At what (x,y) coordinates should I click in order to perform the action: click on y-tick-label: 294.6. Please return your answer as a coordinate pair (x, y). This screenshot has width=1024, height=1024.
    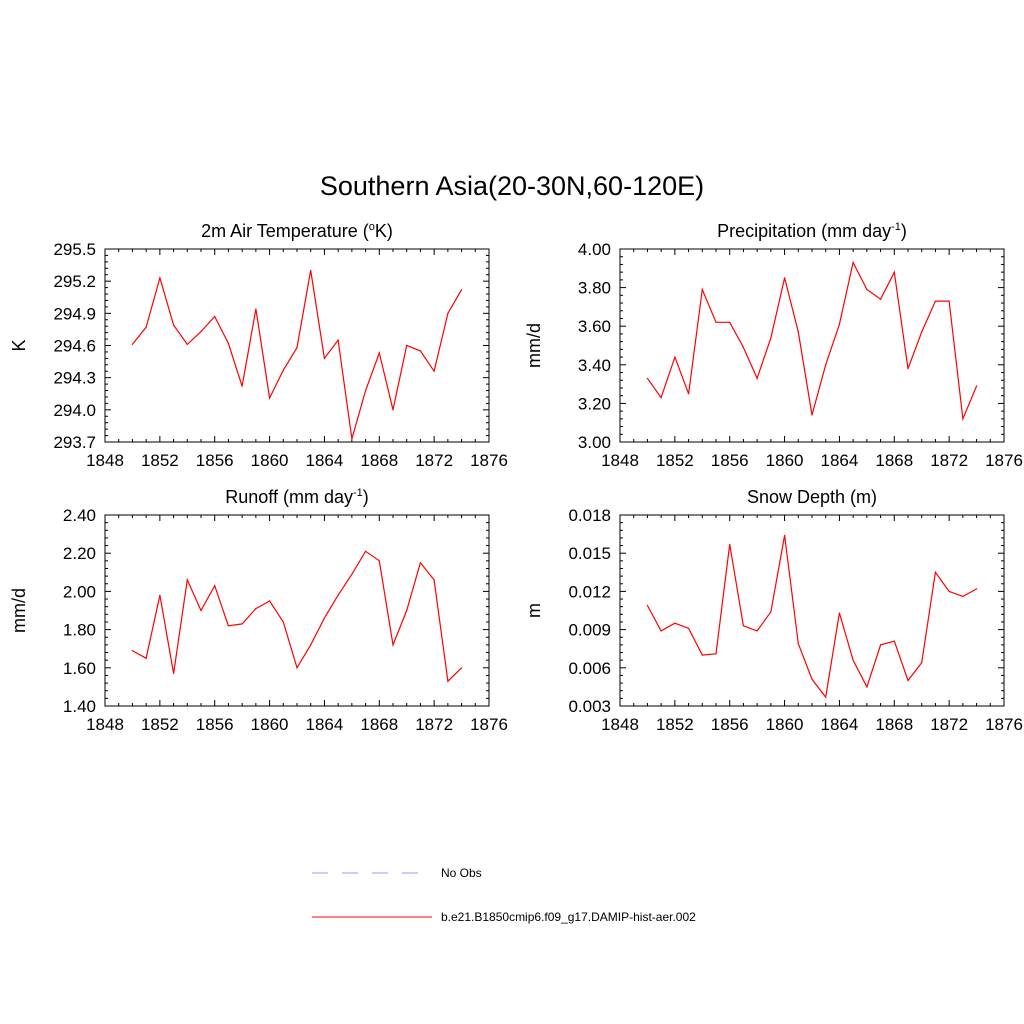
    Looking at the image, I should click on (74, 346).